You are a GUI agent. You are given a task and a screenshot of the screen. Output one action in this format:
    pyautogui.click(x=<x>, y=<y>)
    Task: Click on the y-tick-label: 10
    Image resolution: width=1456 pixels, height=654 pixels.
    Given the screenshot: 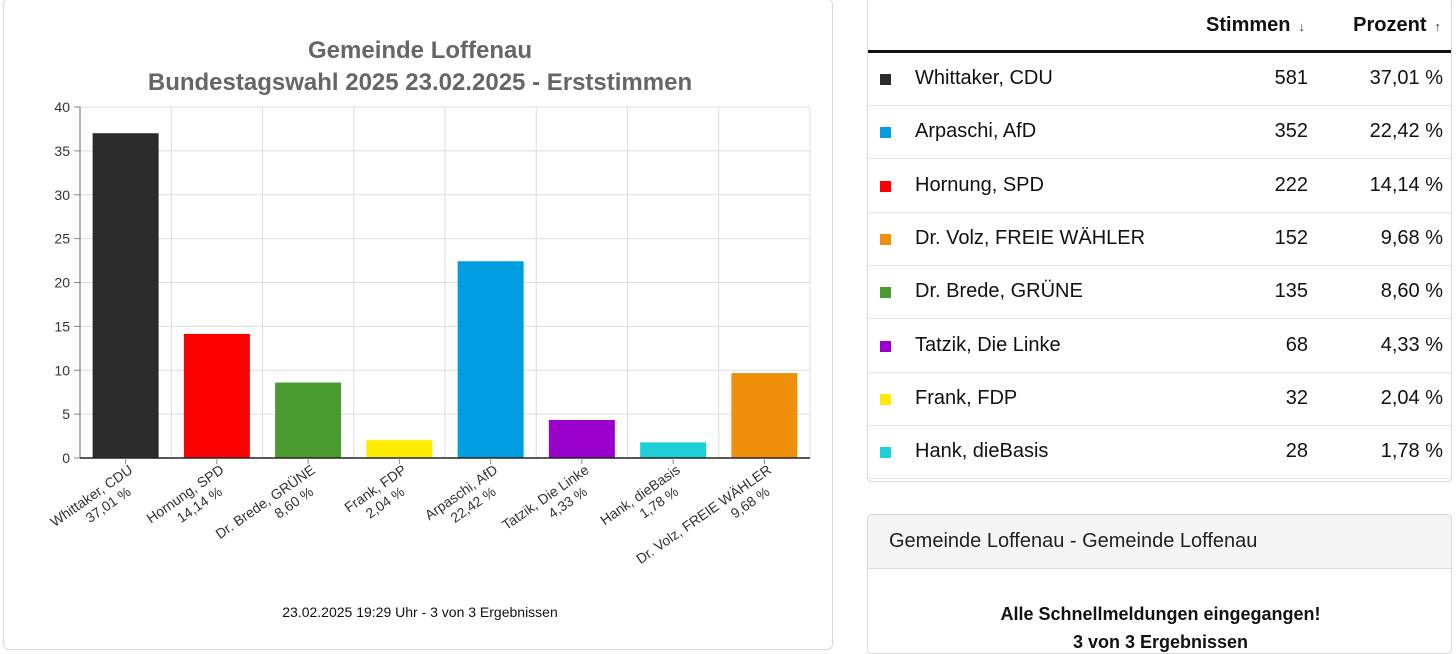 What is the action you would take?
    pyautogui.click(x=62, y=370)
    